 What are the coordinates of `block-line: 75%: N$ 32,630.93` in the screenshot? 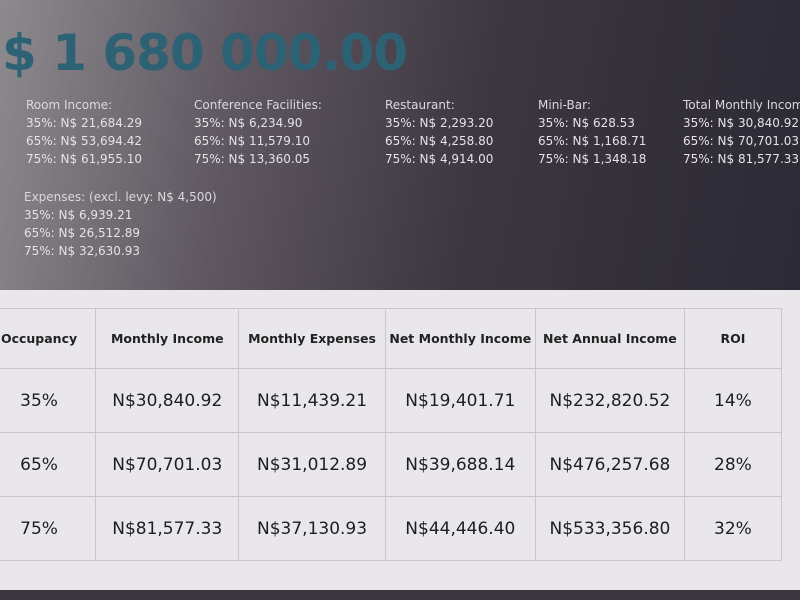 It's located at (82, 251).